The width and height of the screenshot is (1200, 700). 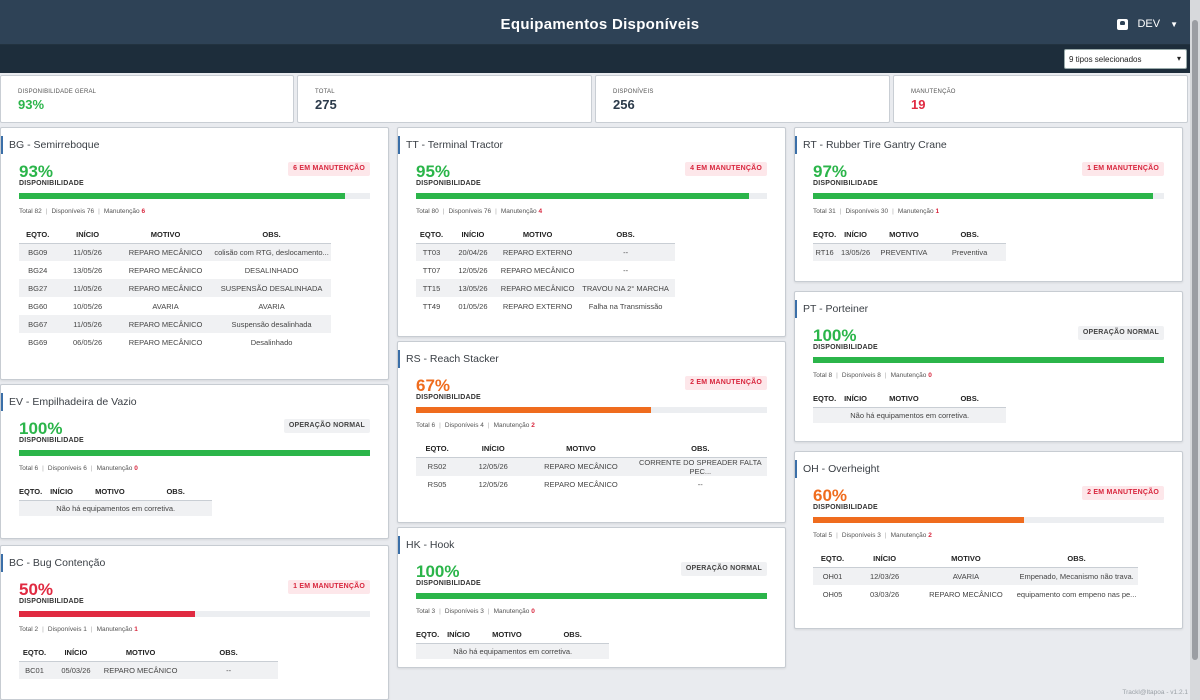 I want to click on table-row: RT16 13/05/26 PREVENTIVA Preventiva, so click(x=910, y=252).